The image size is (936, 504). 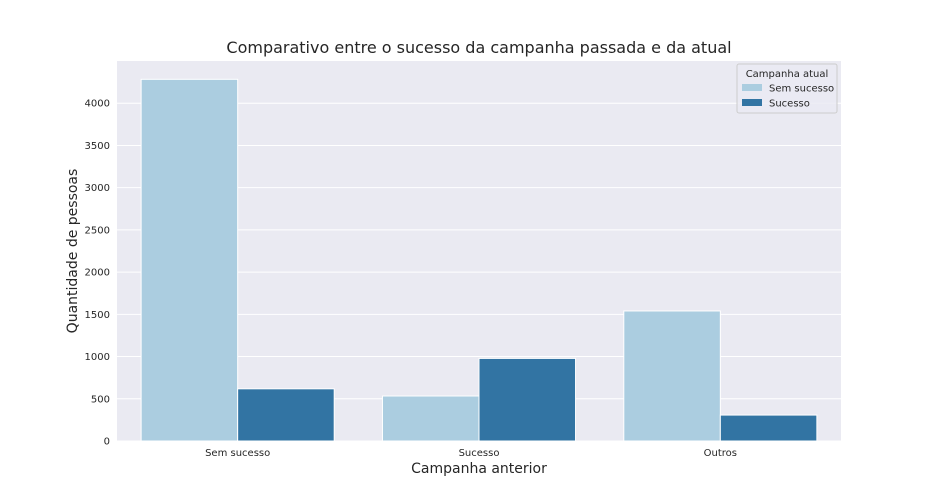 I want to click on x-axis-ticks: Sem sucesso Sucesso Outros, so click(x=471, y=453).